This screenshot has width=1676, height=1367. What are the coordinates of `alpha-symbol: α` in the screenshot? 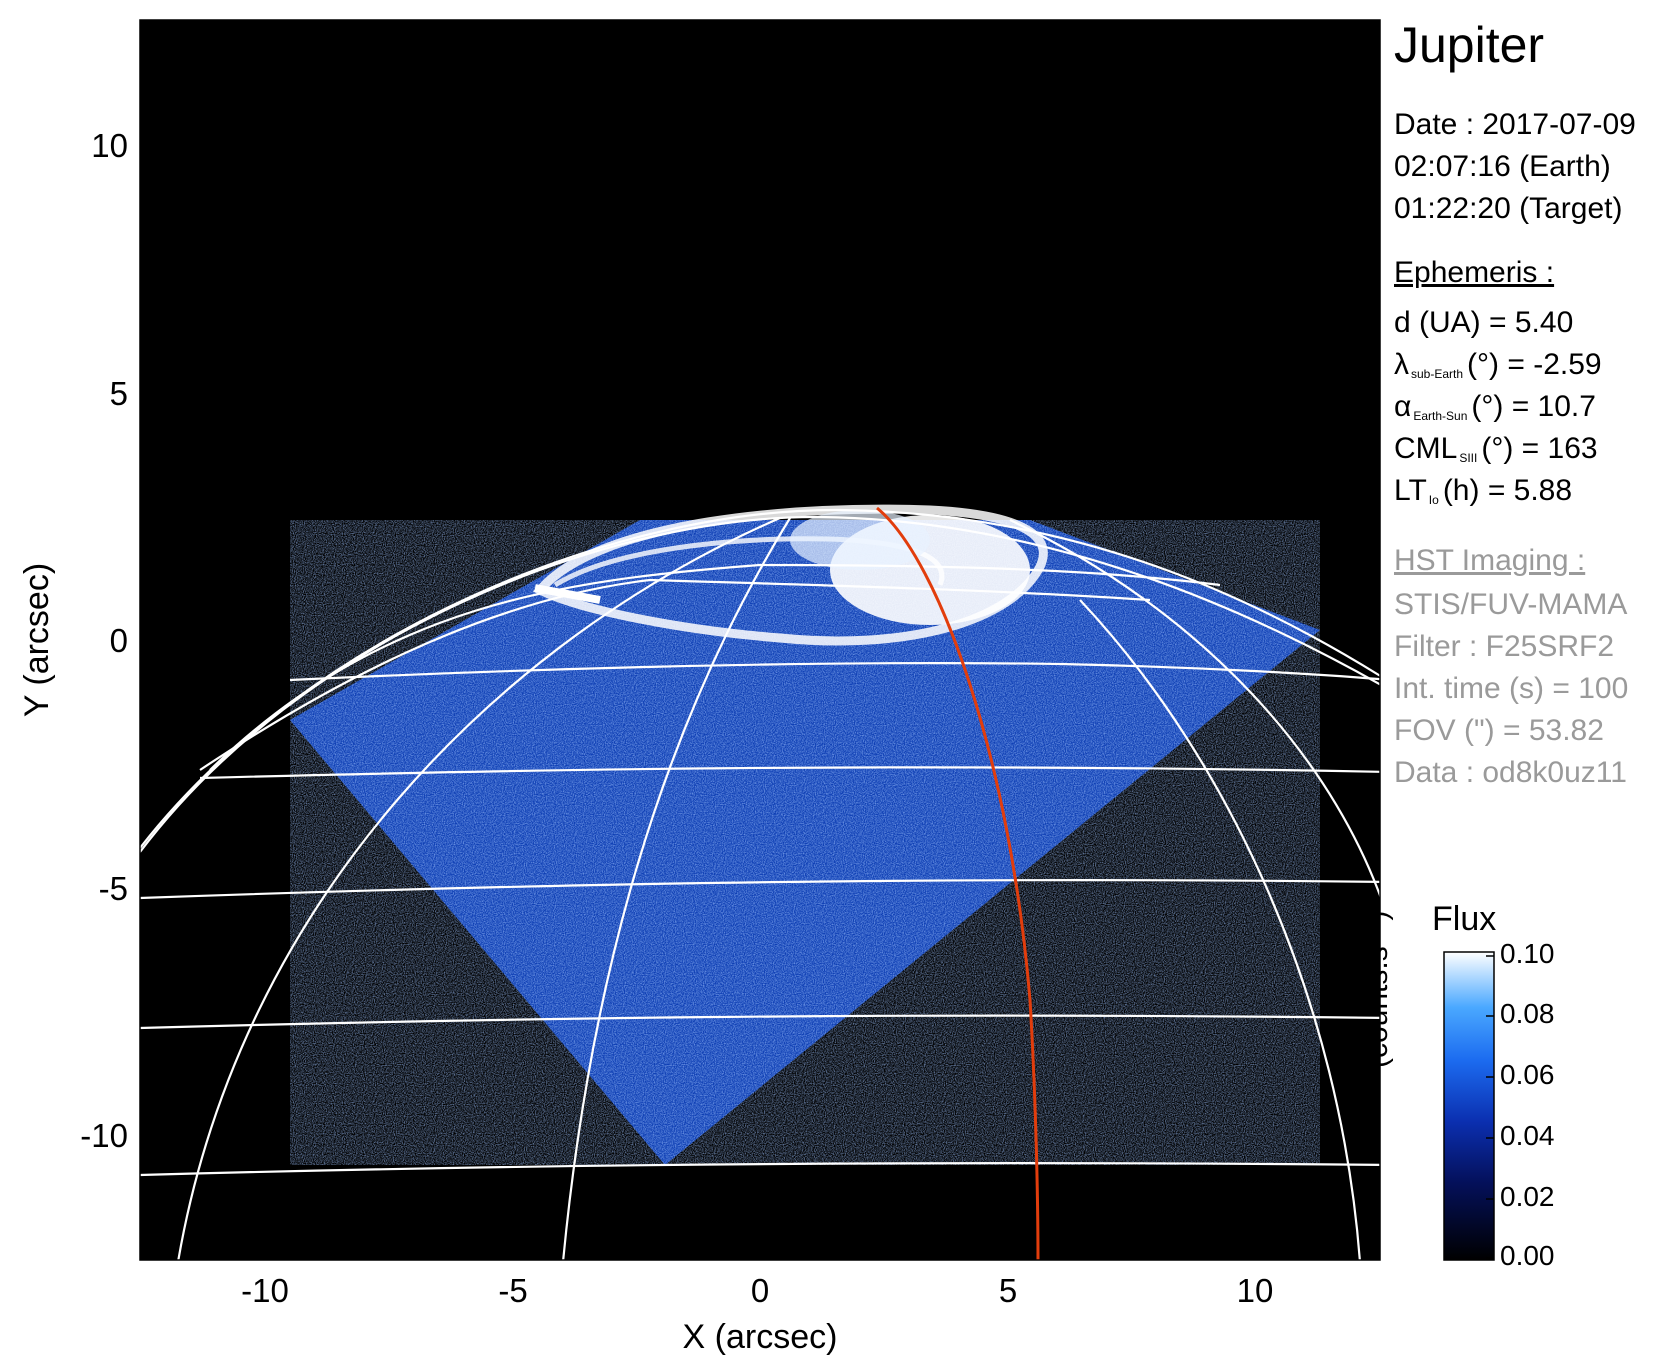 It's located at (1403, 406).